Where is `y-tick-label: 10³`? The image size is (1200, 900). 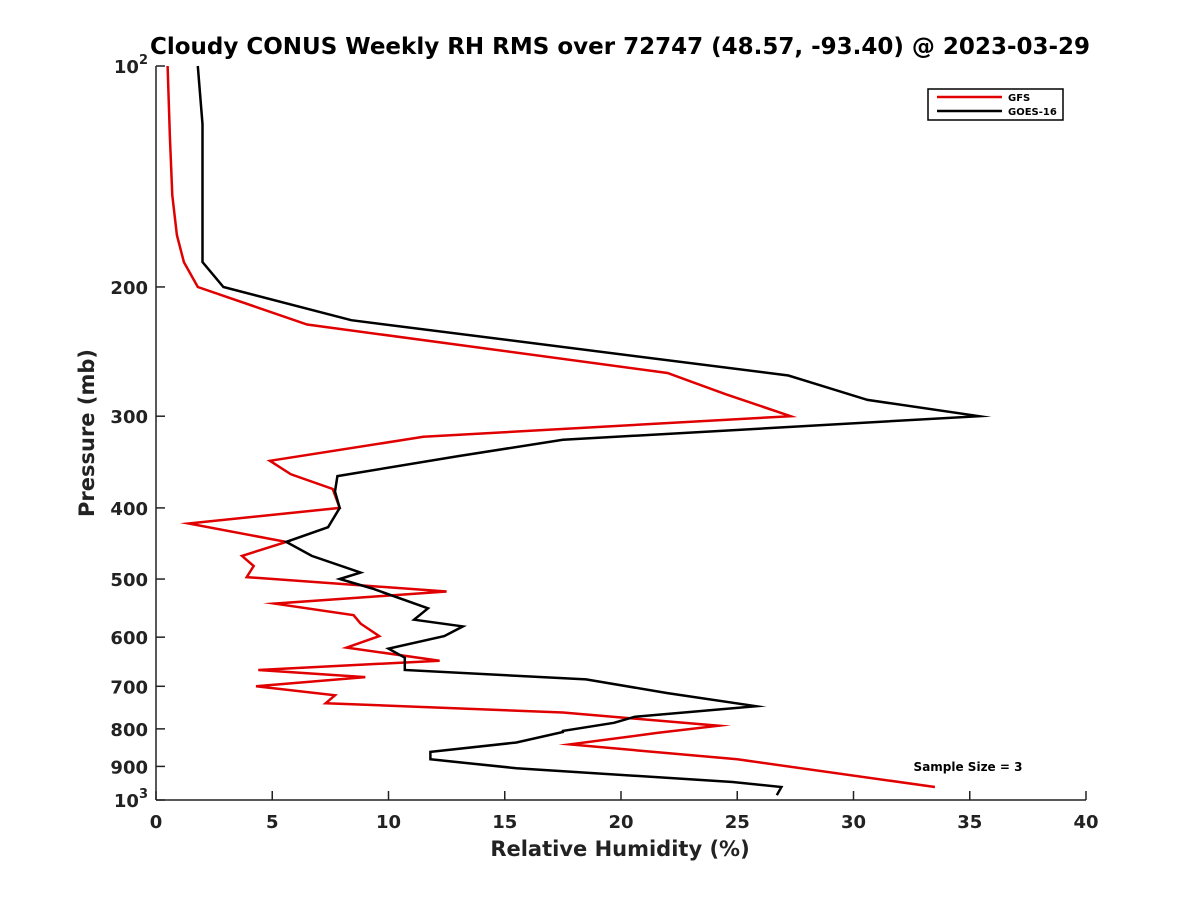 y-tick-label: 10³ is located at coordinates (131, 799).